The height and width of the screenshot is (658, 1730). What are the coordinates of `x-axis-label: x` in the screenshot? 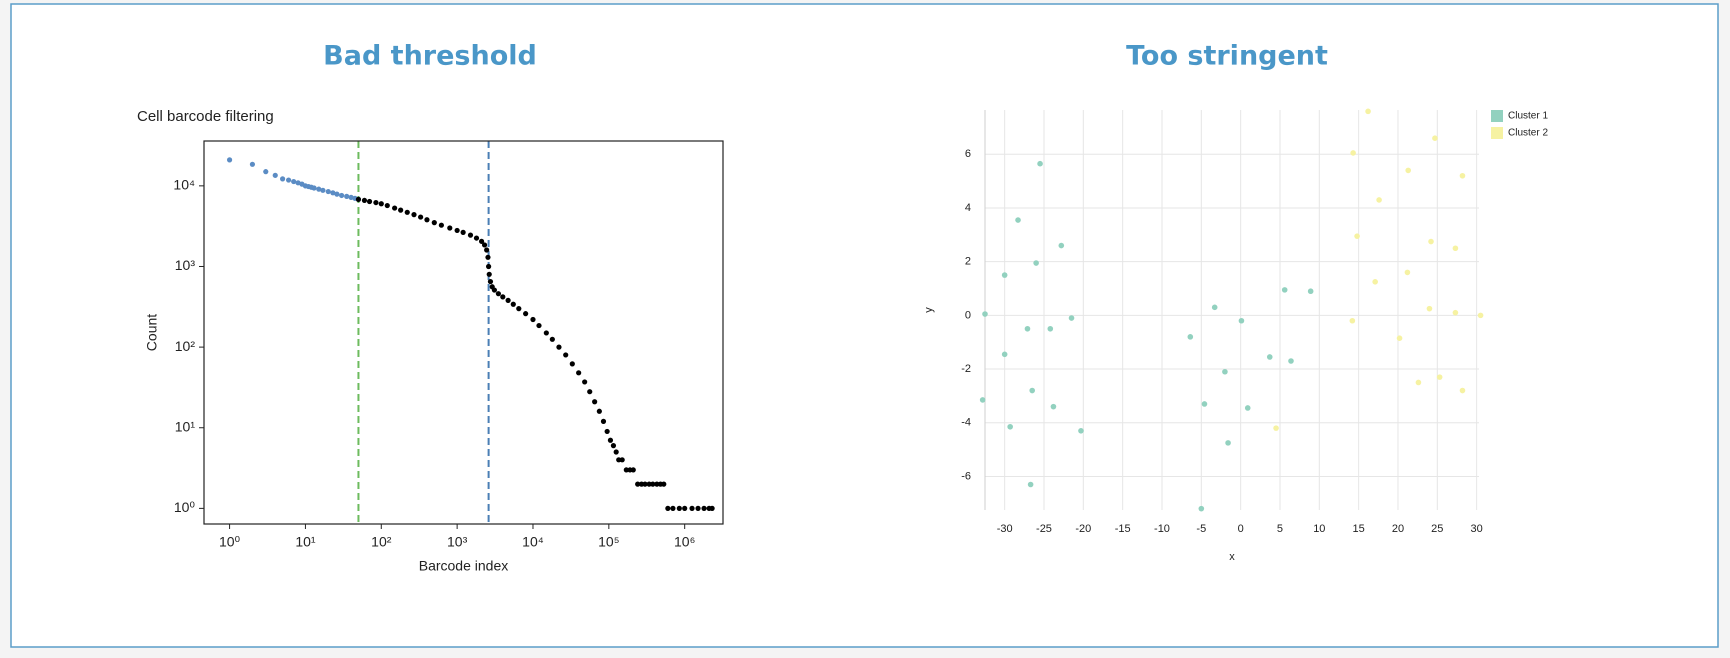 It's located at (1232, 557).